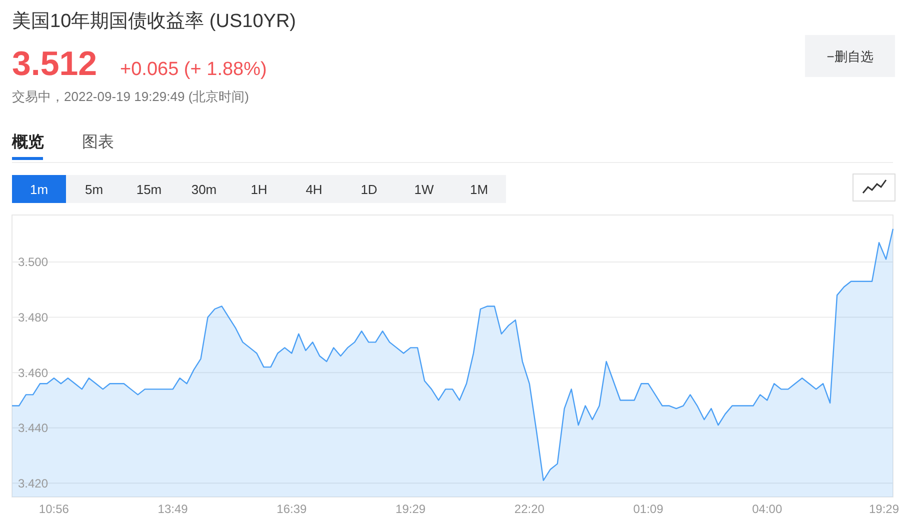  Describe the element at coordinates (648, 509) in the screenshot. I see `x-tick-label: 01:09` at that location.